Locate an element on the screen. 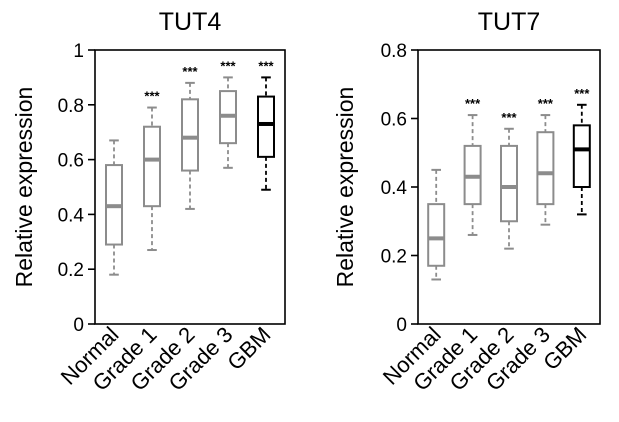  y-tick-label: 1 is located at coordinates (78, 51).